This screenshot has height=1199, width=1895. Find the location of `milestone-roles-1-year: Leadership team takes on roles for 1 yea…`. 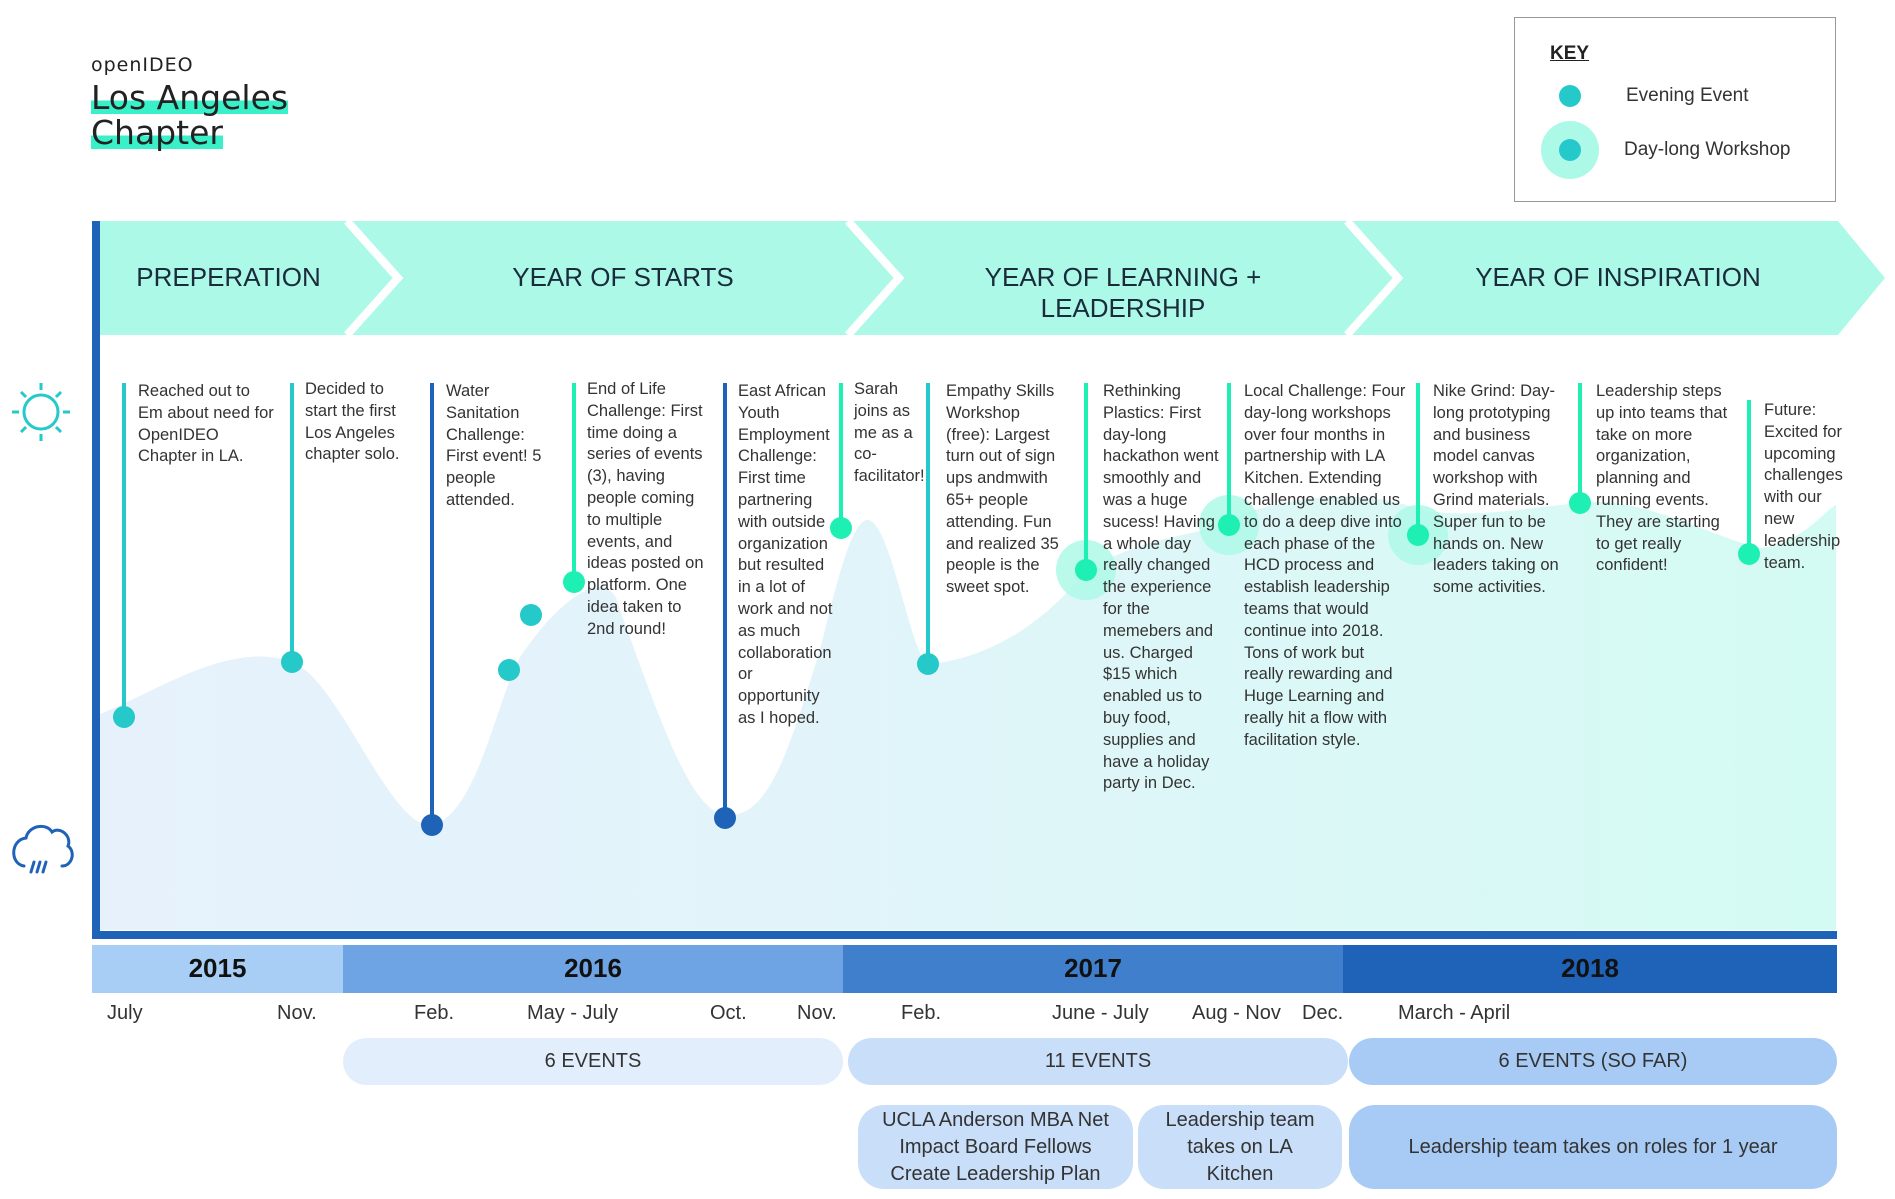

milestone-roles-1-year: Leadership team takes on roles for 1 yea… is located at coordinates (1593, 1147).